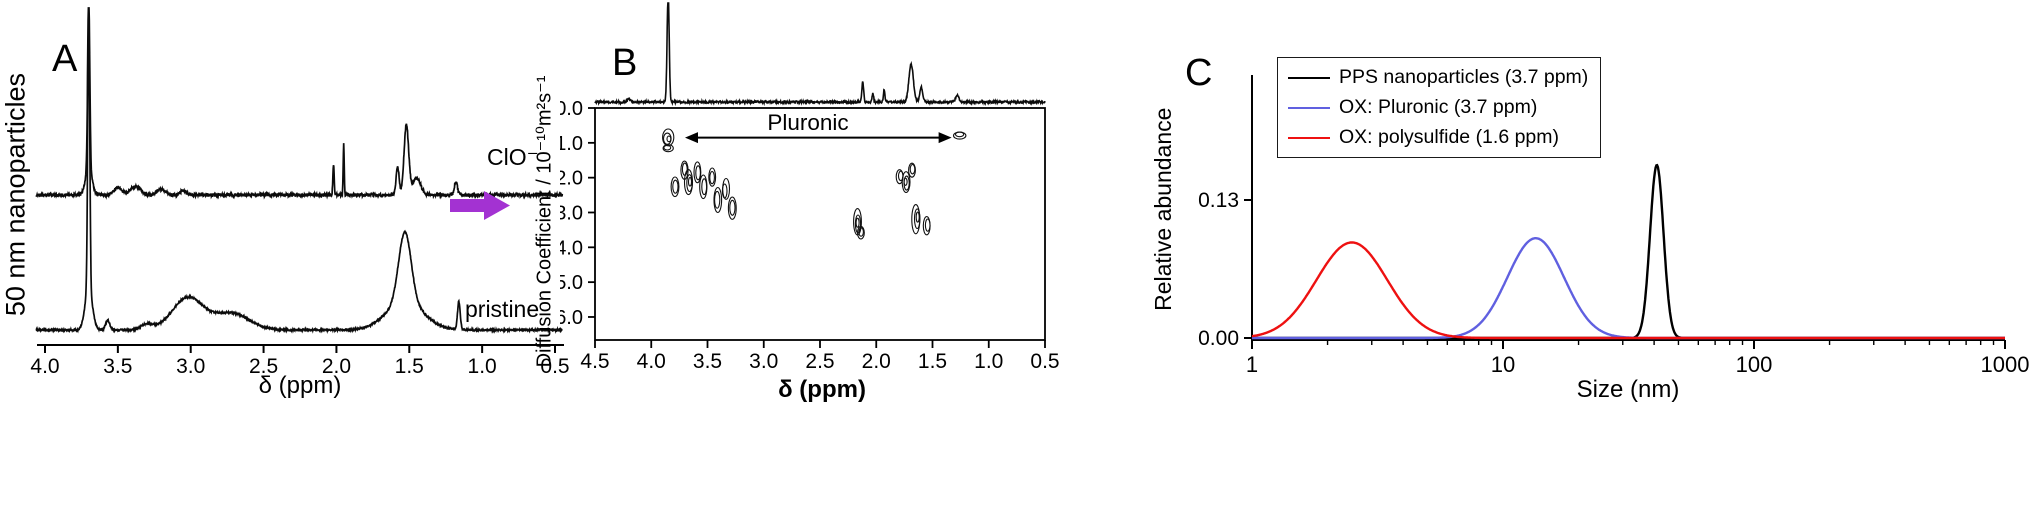 Image resolution: width=2043 pixels, height=527 pixels. What do you see at coordinates (65, 59) in the screenshot?
I see `panel-a-label: A` at bounding box center [65, 59].